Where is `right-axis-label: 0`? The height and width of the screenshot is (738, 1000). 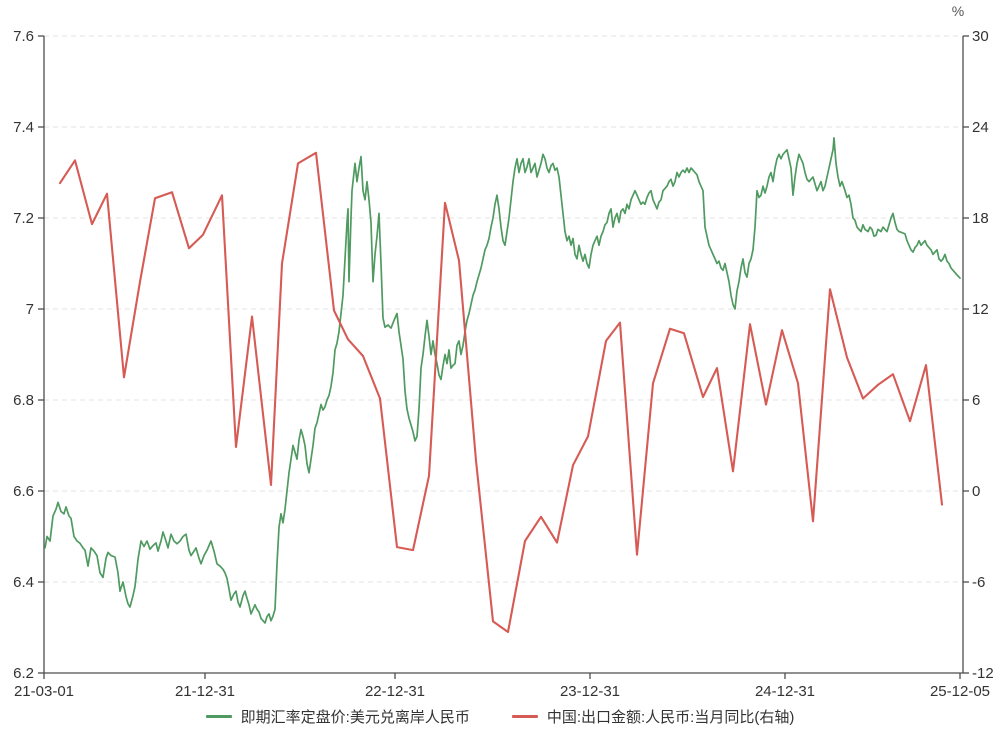
right-axis-label: 0 is located at coordinates (976, 491).